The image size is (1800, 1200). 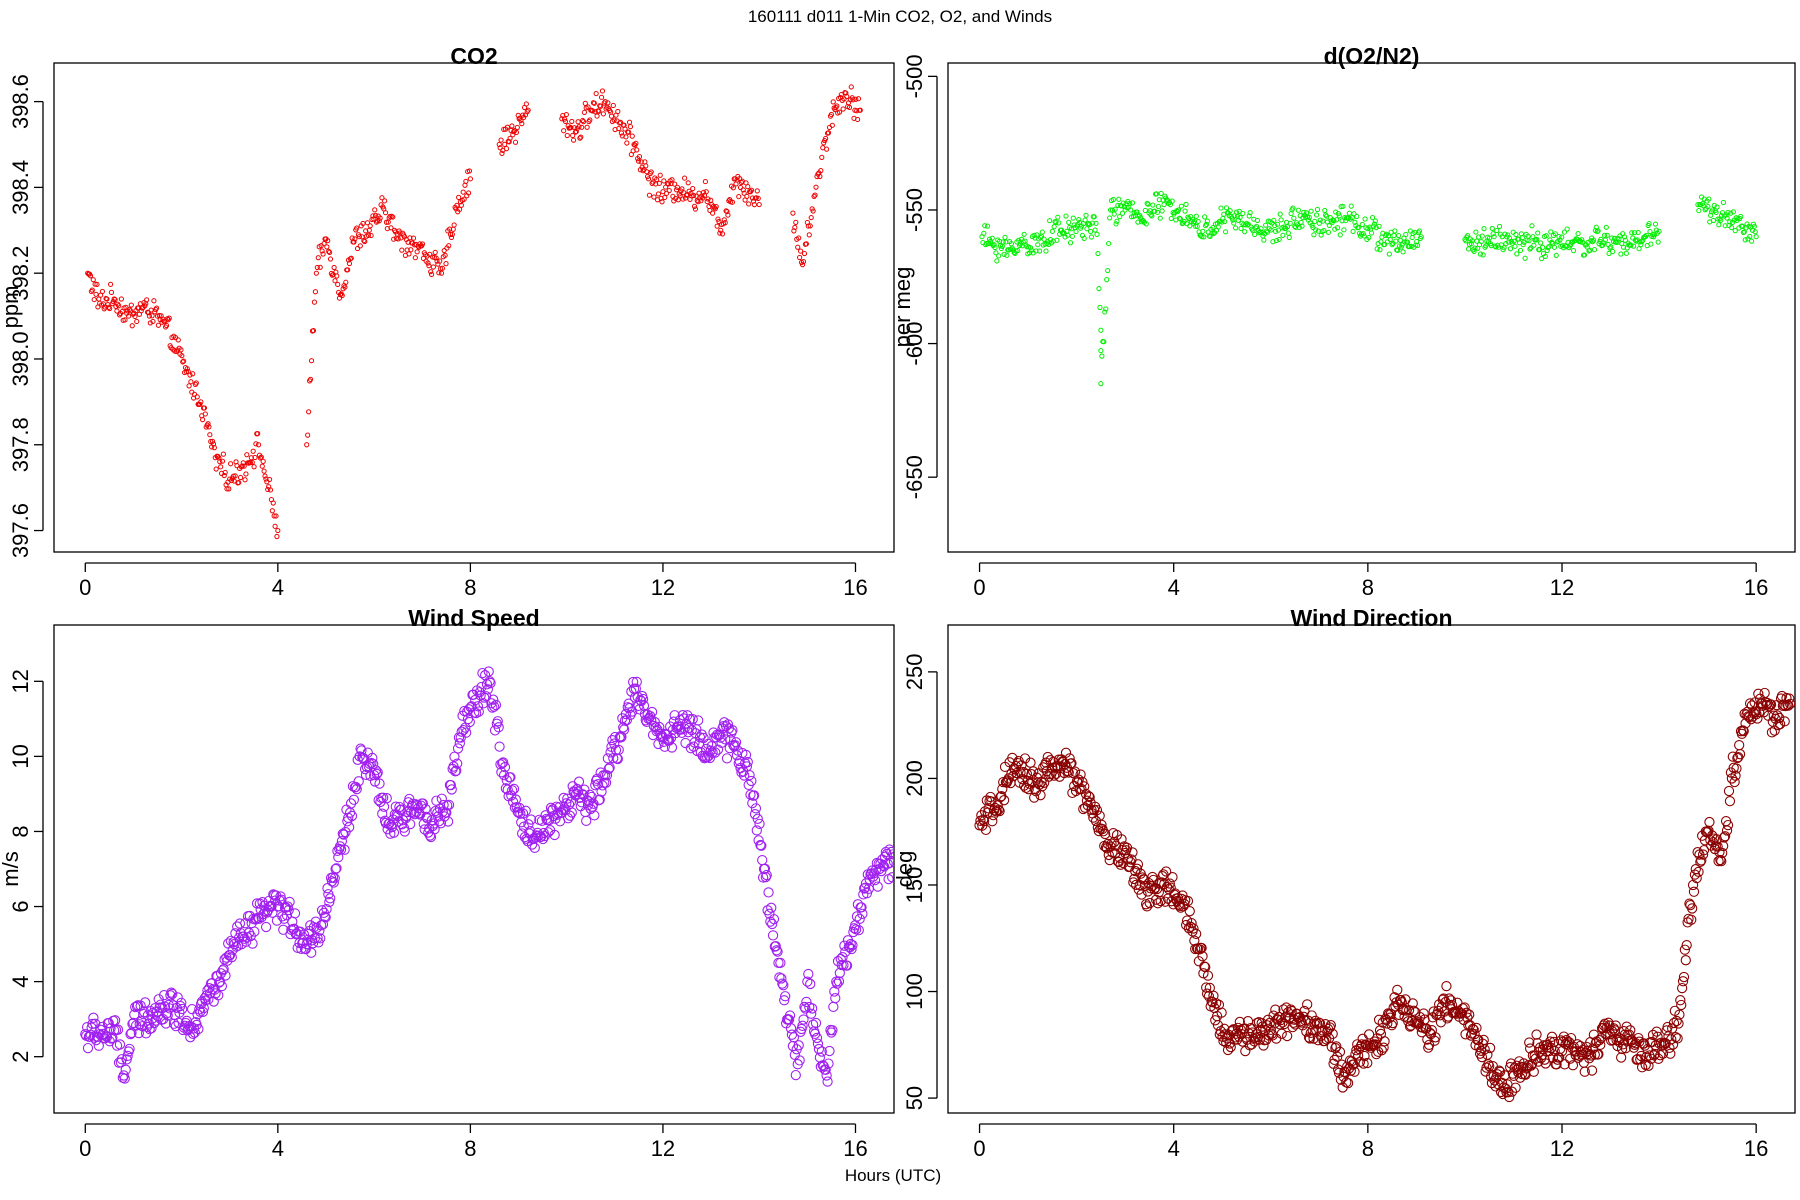 I want to click on wind-direction-y-tick-label: 100, so click(x=914, y=991).